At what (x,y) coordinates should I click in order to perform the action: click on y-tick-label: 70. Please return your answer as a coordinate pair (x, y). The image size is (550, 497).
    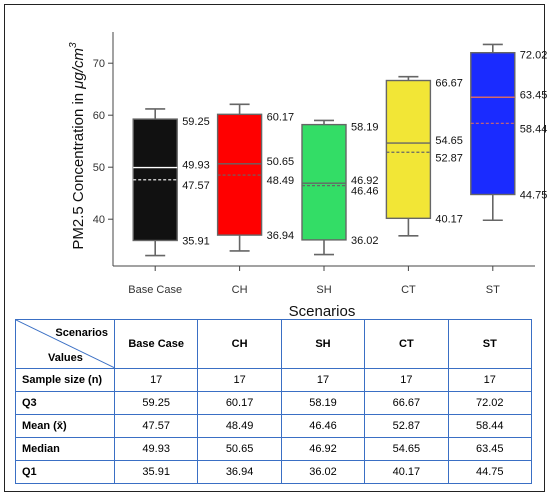
    Looking at the image, I should click on (99, 64).